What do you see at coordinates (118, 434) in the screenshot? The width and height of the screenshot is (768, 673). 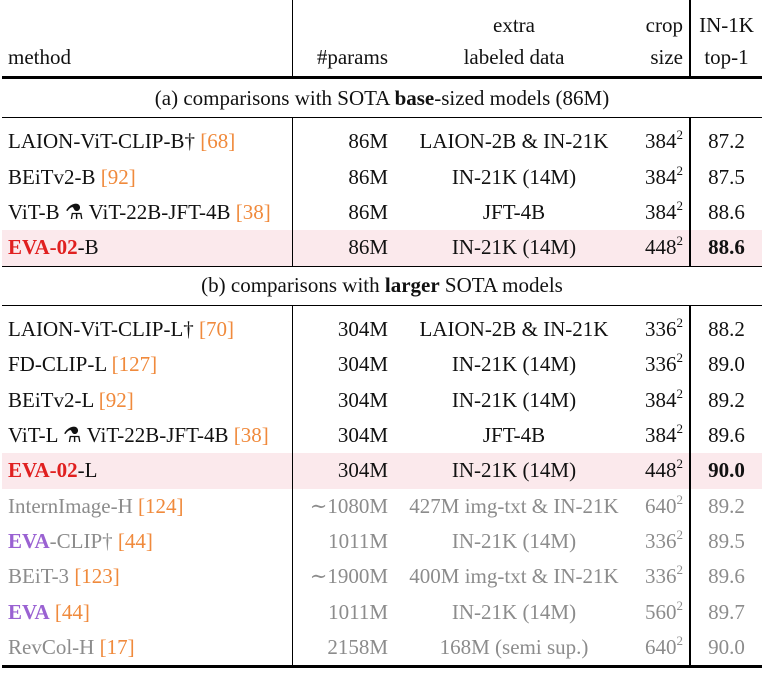 I see `method-name: ViT-L ⚗ ViT-22B-JFT-4B` at bounding box center [118, 434].